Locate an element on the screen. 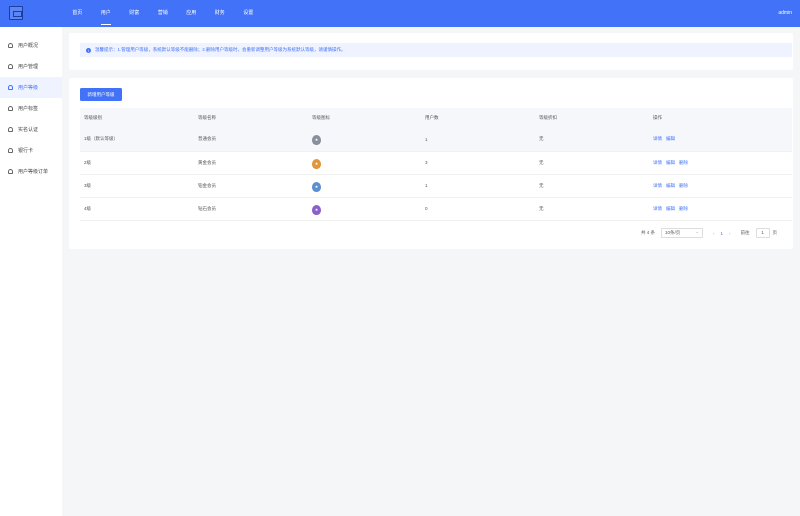 Image resolution: width=800 pixels, height=516 pixels. top-nav: 首页 用户 财富 营销 应用 财务 设置 is located at coordinates (163, 13).